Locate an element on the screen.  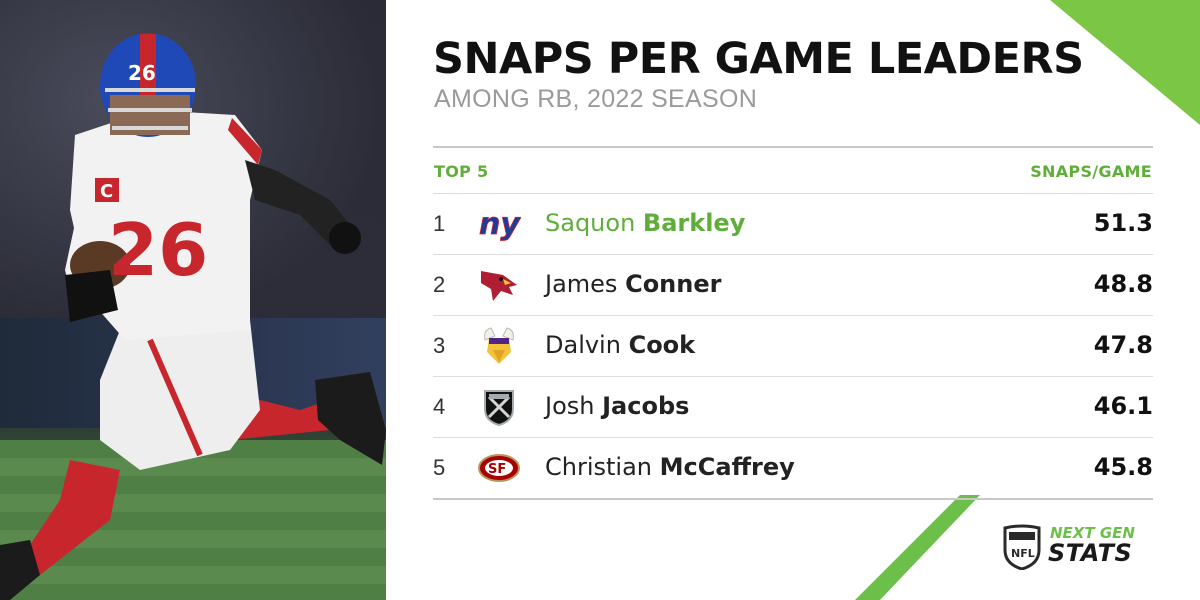
49ers-logo-icon: SF is located at coordinates (499, 468).